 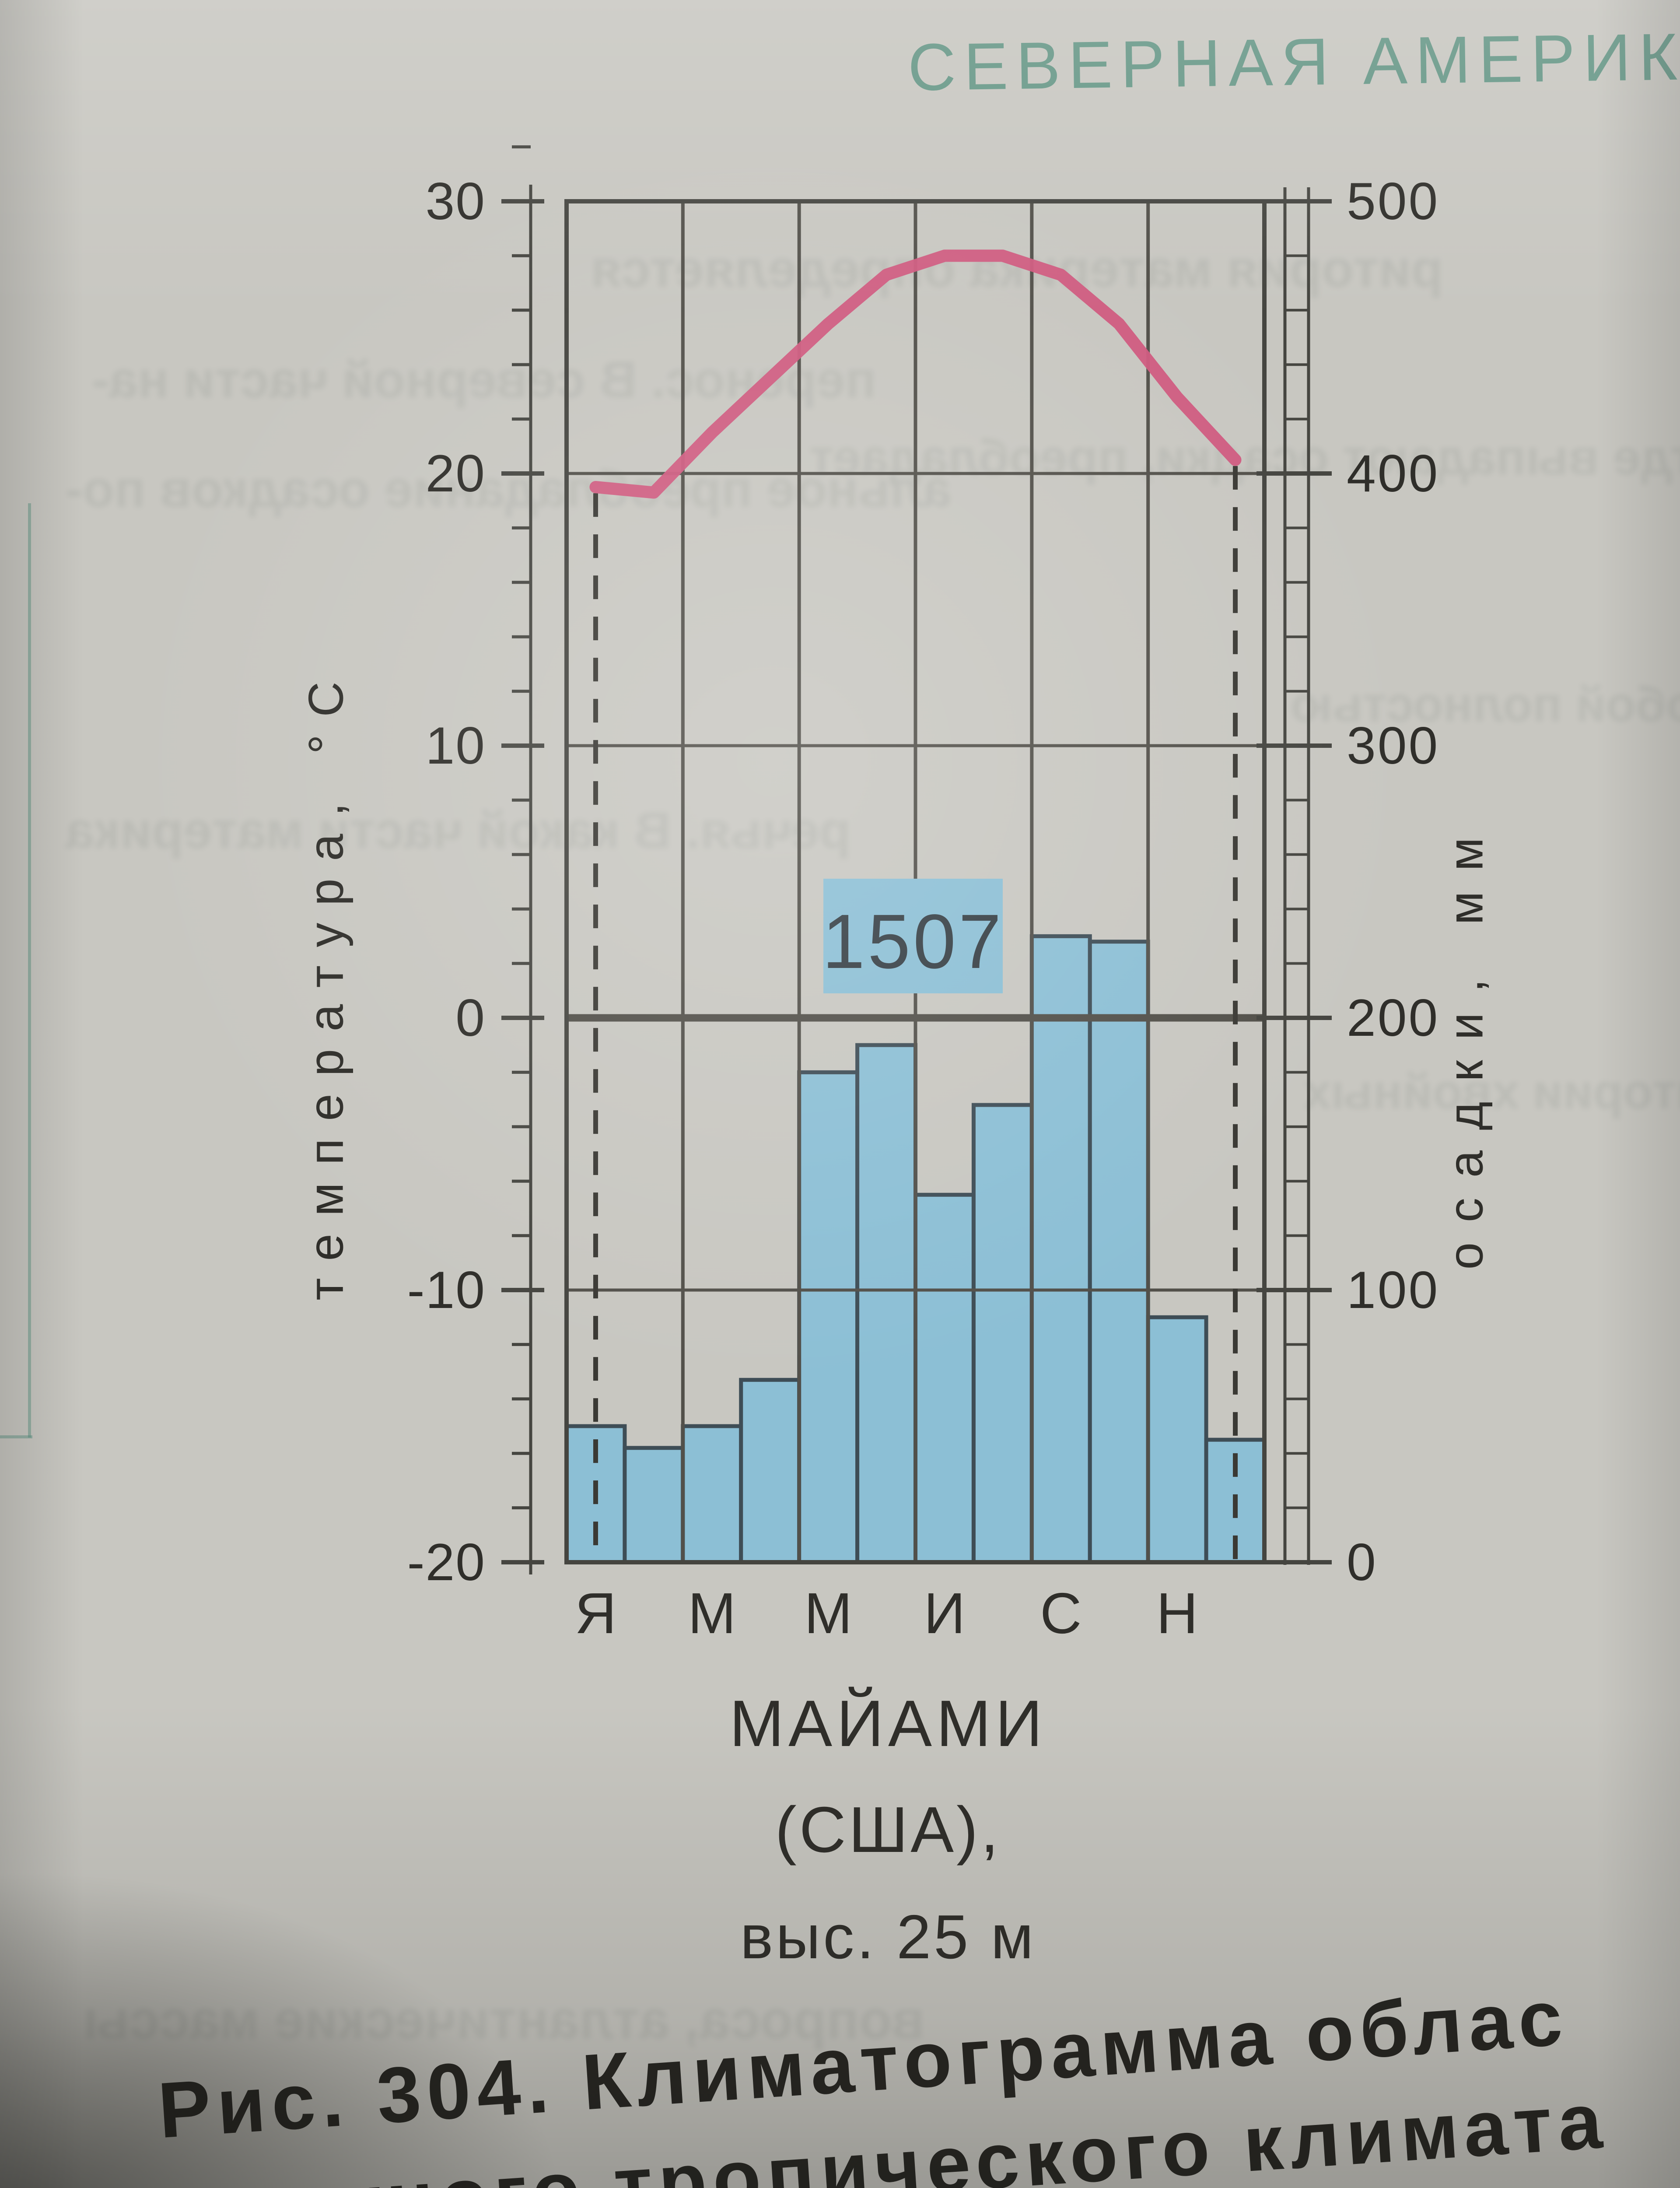 I want to click on precip-bar-авг, so click(x=1002, y=1333).